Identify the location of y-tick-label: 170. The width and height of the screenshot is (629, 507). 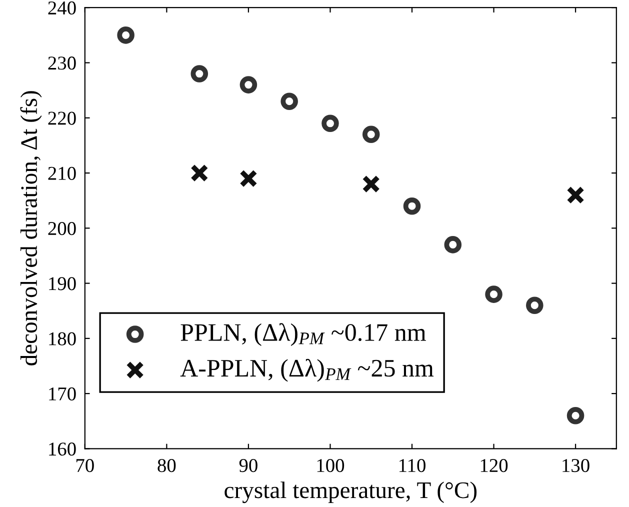
(62, 393).